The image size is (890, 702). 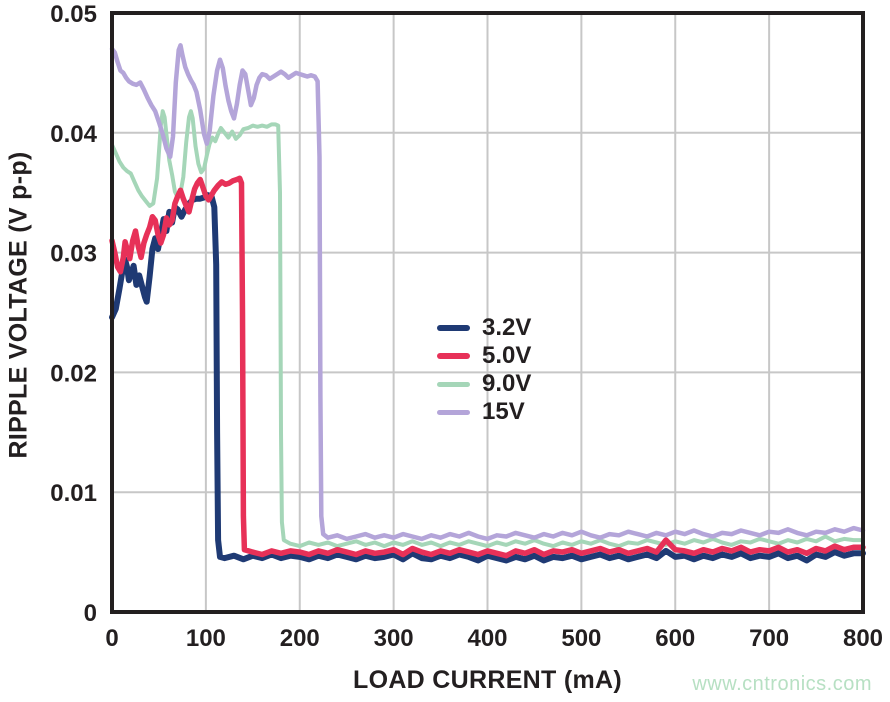 What do you see at coordinates (503, 411) in the screenshot?
I see `legend-label: 15V` at bounding box center [503, 411].